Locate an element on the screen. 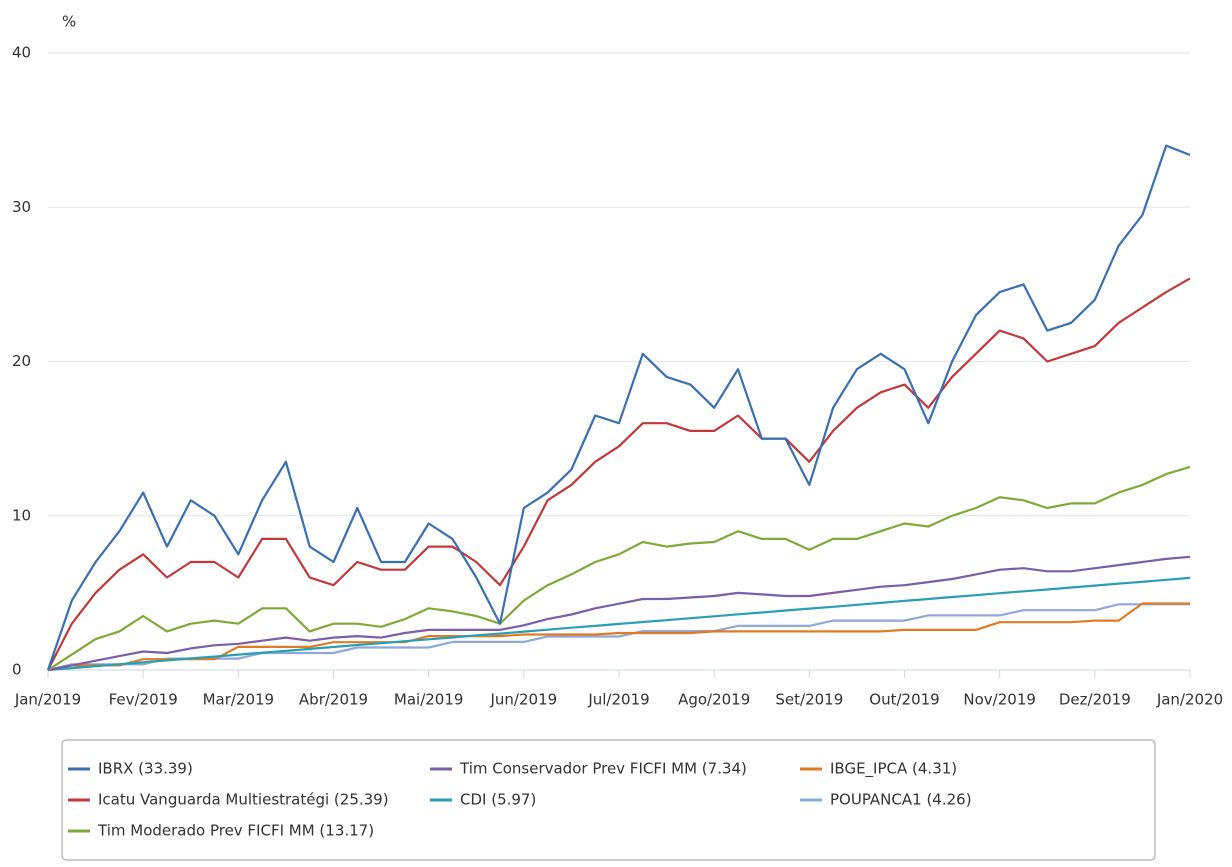  legend-label: IBGE_IPCA (4.31) is located at coordinates (893, 769).